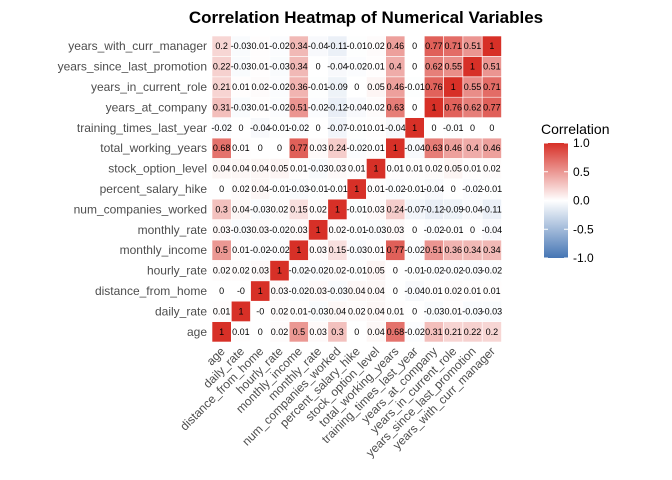 This screenshot has width=672, height=480. Describe the element at coordinates (299, 209) in the screenshot. I see `cell-value-label: 0.15` at that location.